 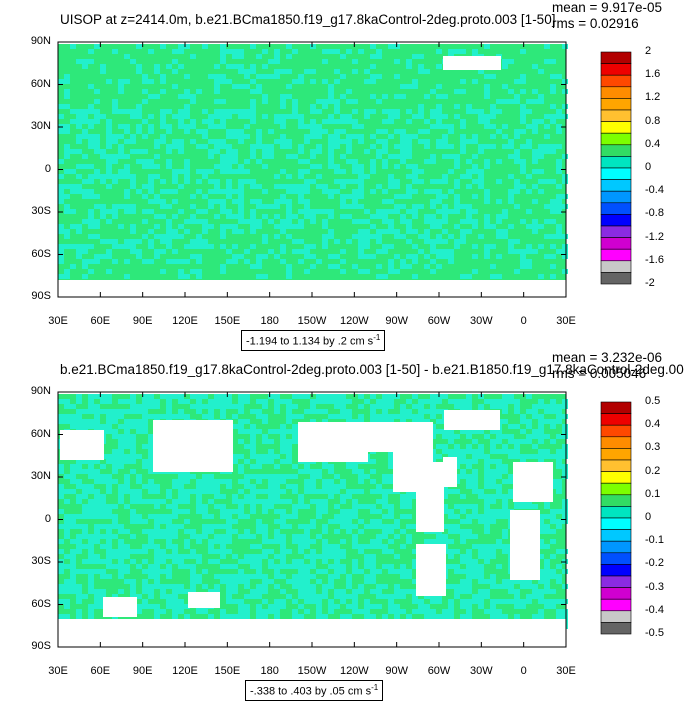 What do you see at coordinates (142, 671) in the screenshot?
I see `x-tick-label: 90E` at bounding box center [142, 671].